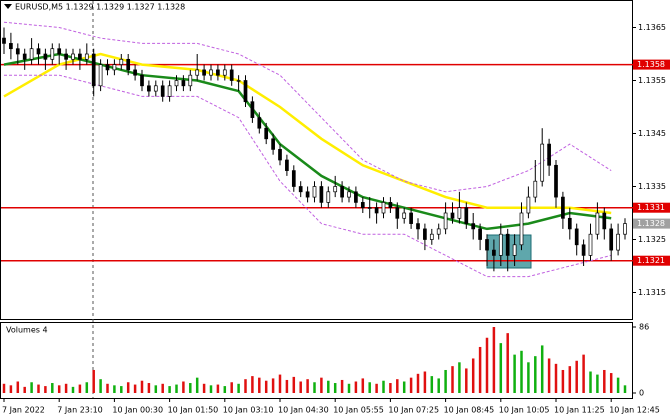 The width and height of the screenshot is (670, 419). I want to click on symbol-icon, so click(8, 6).